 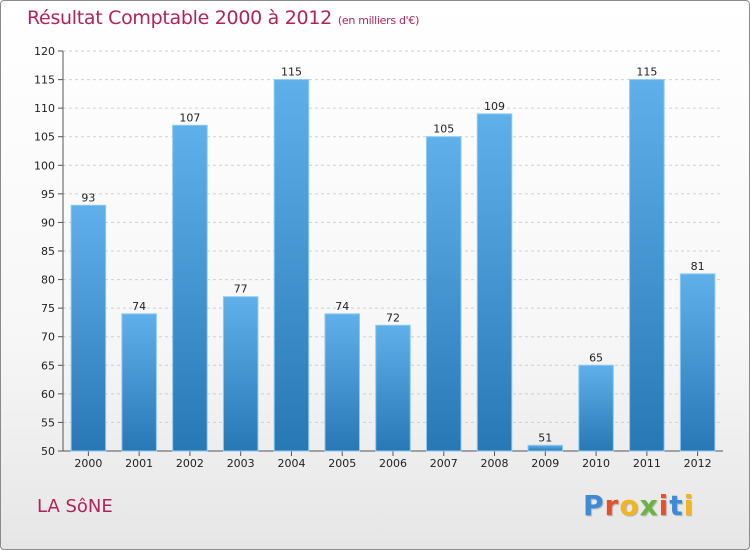 I want to click on x-tick-label-2006: 2006, so click(x=393, y=463).